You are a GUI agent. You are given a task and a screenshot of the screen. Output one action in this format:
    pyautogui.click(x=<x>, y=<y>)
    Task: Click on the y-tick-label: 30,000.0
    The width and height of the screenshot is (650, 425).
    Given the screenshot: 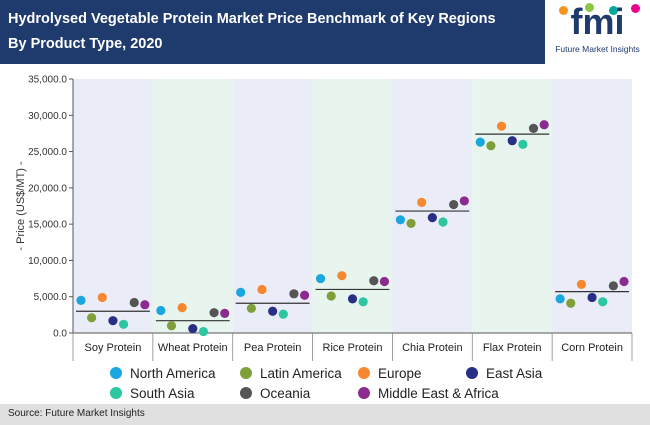 What is the action you would take?
    pyautogui.click(x=47, y=116)
    